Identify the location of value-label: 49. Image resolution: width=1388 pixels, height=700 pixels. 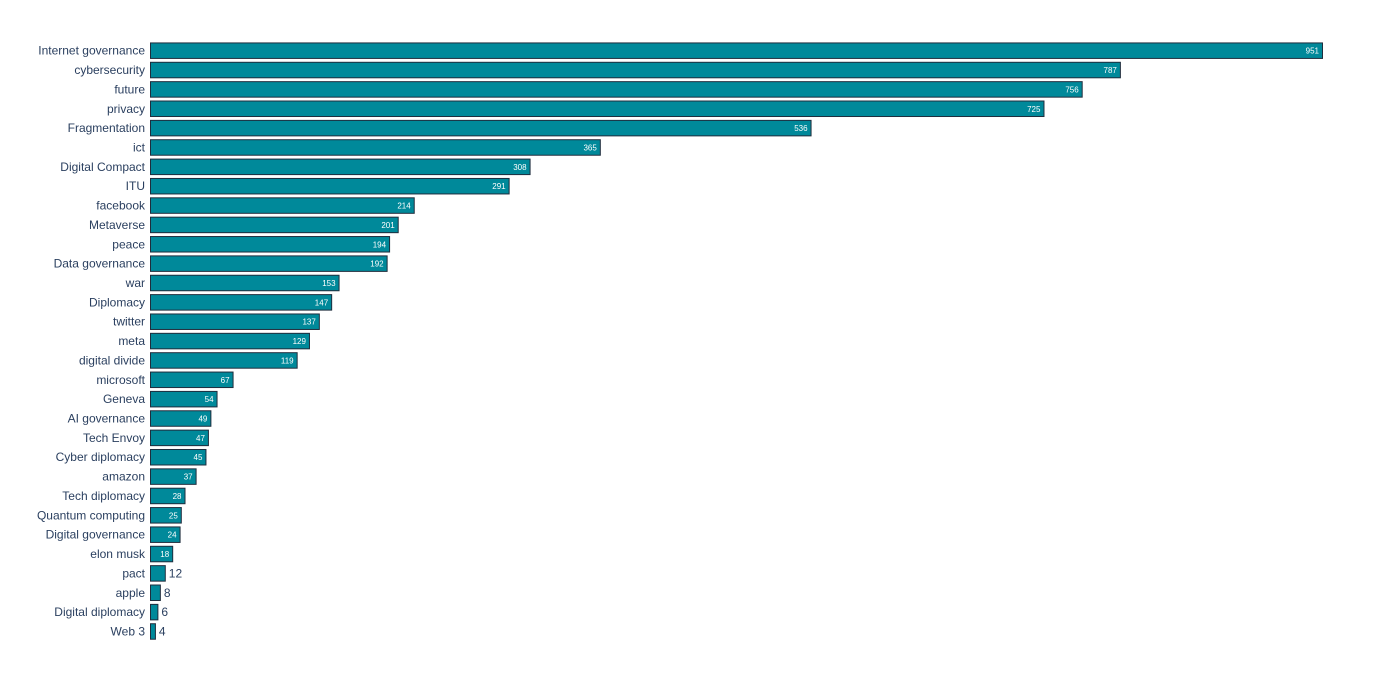
(202, 419).